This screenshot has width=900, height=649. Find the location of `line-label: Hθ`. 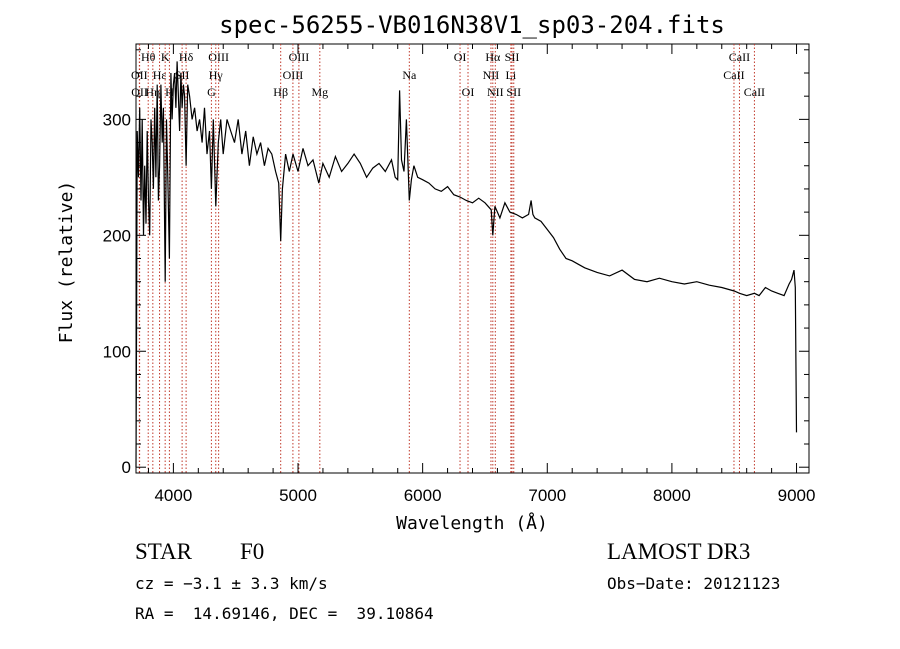

line-label: Hθ is located at coordinates (148, 57).